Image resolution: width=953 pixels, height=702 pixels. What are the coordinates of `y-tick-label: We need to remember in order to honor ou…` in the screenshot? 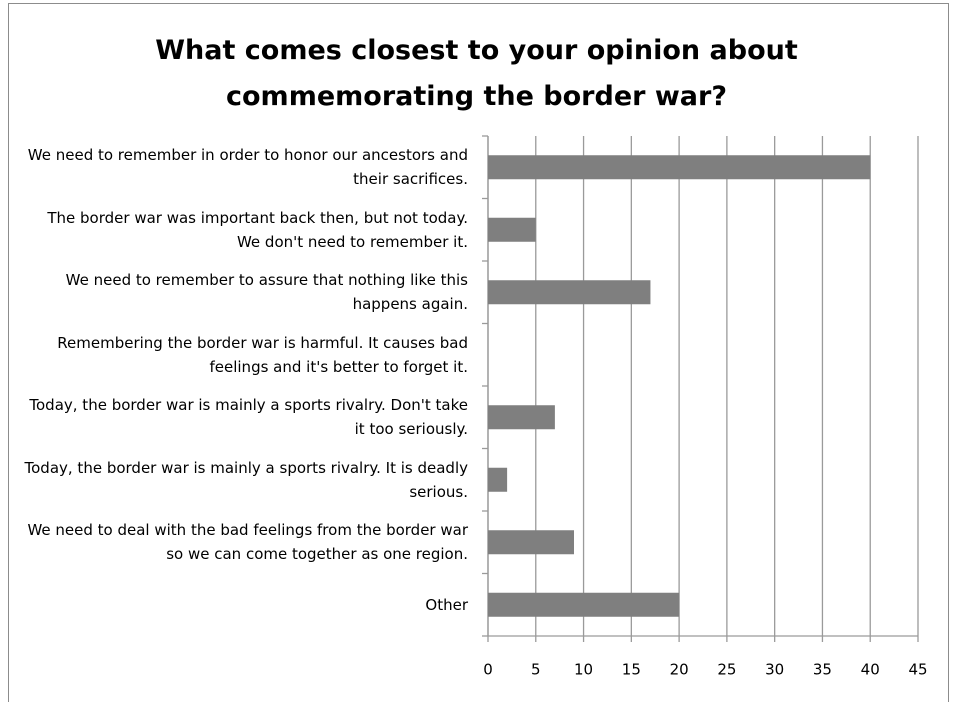 It's located at (247, 167).